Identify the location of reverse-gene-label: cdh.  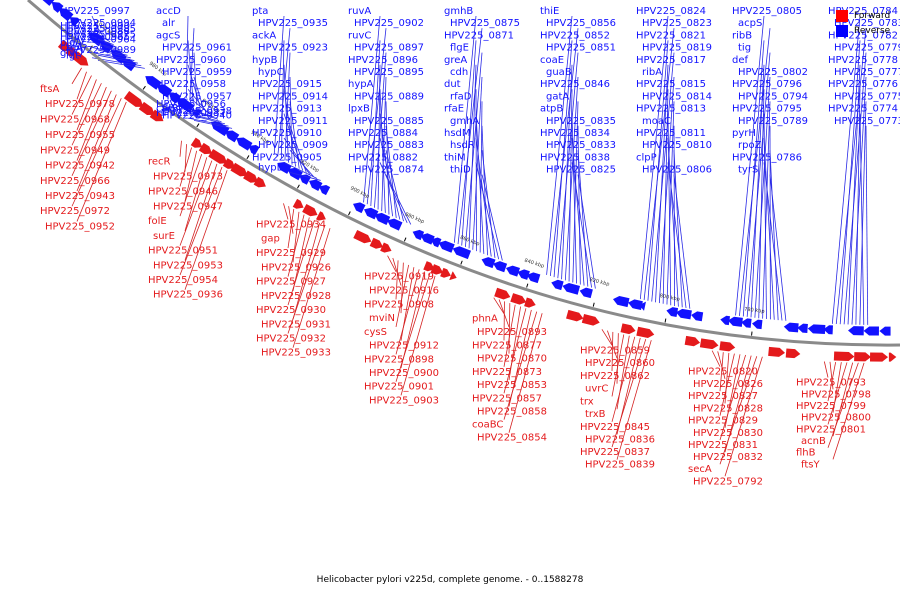
(459, 72).